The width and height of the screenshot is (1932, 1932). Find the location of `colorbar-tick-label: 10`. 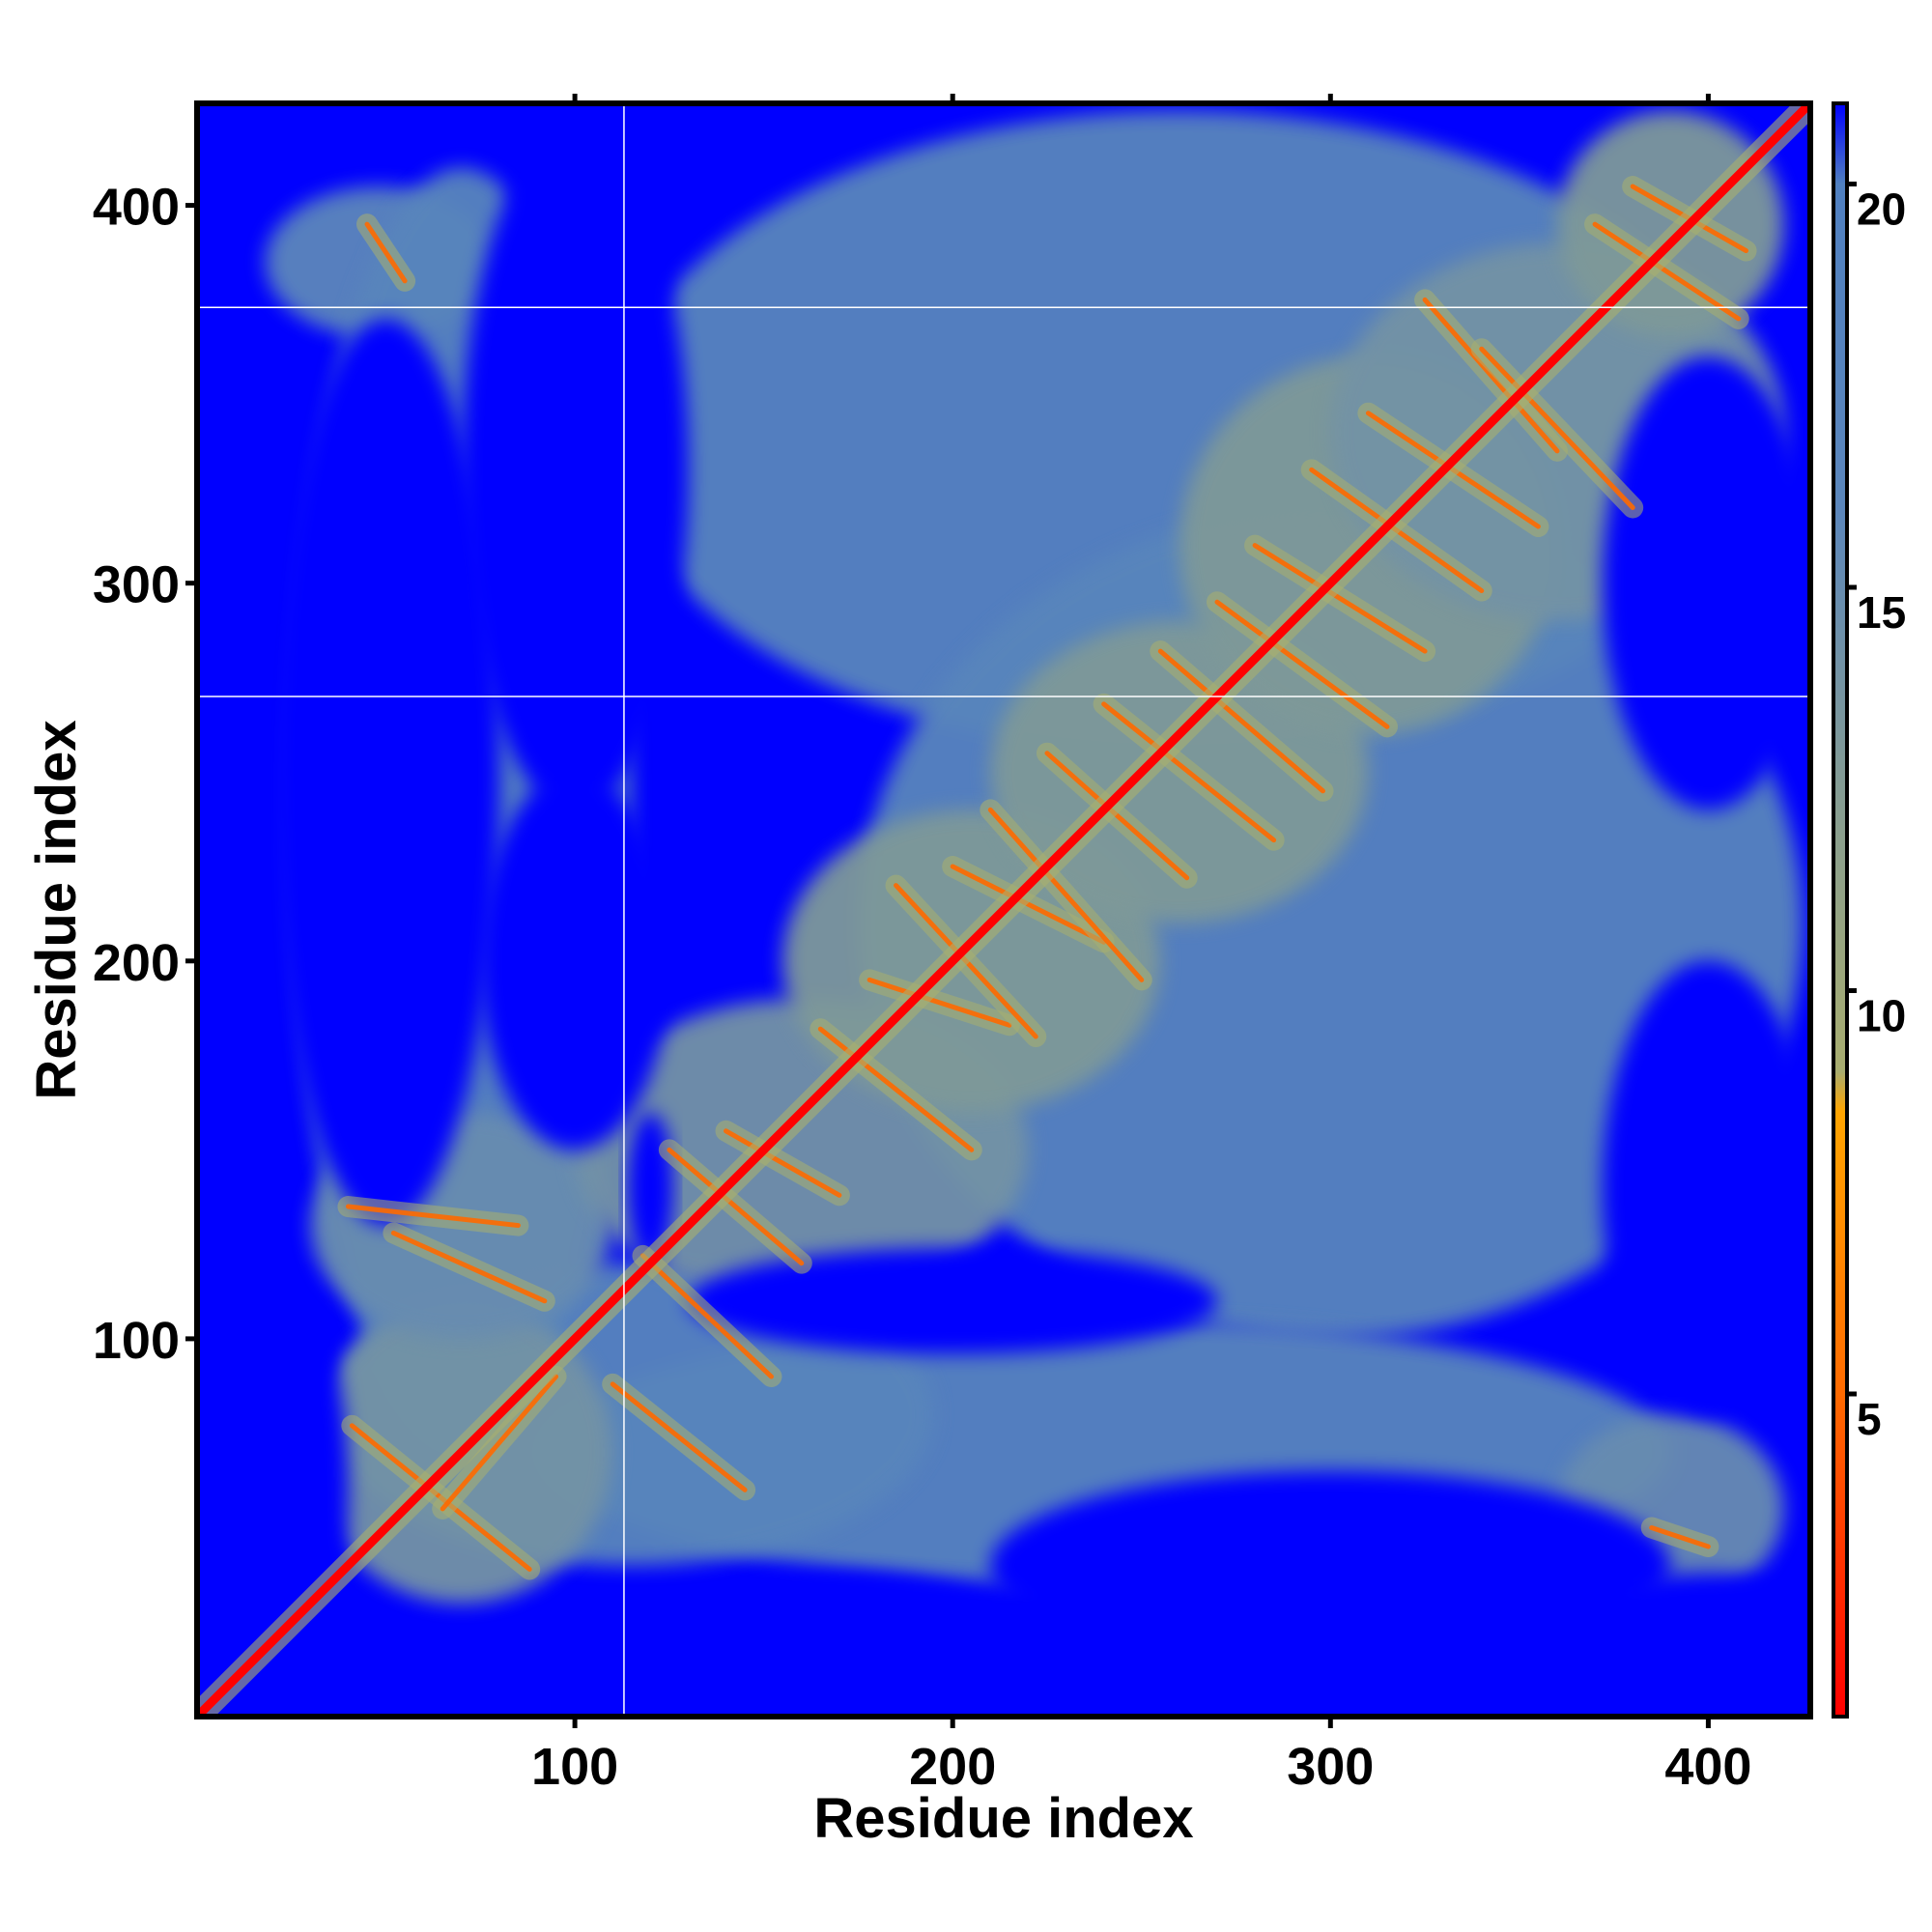

colorbar-tick-label: 10 is located at coordinates (1881, 1016).